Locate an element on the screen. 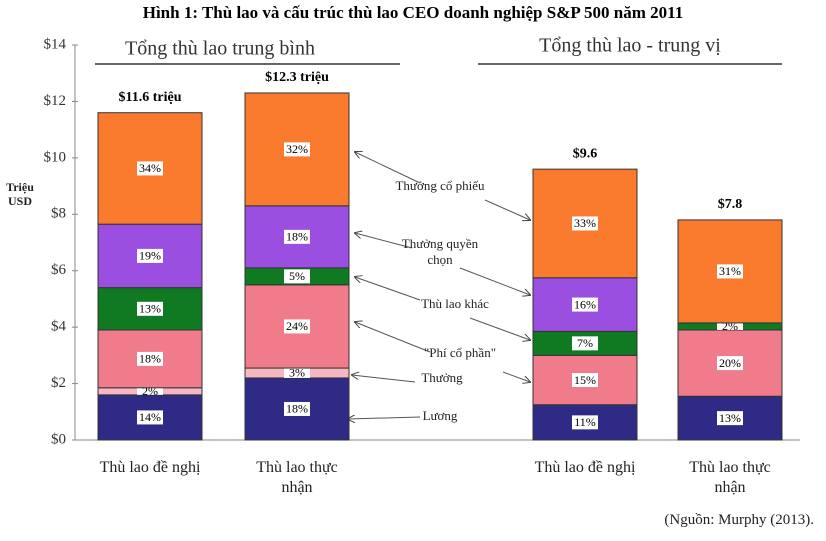 This screenshot has width=826, height=541. data-label: 7% is located at coordinates (585, 343).